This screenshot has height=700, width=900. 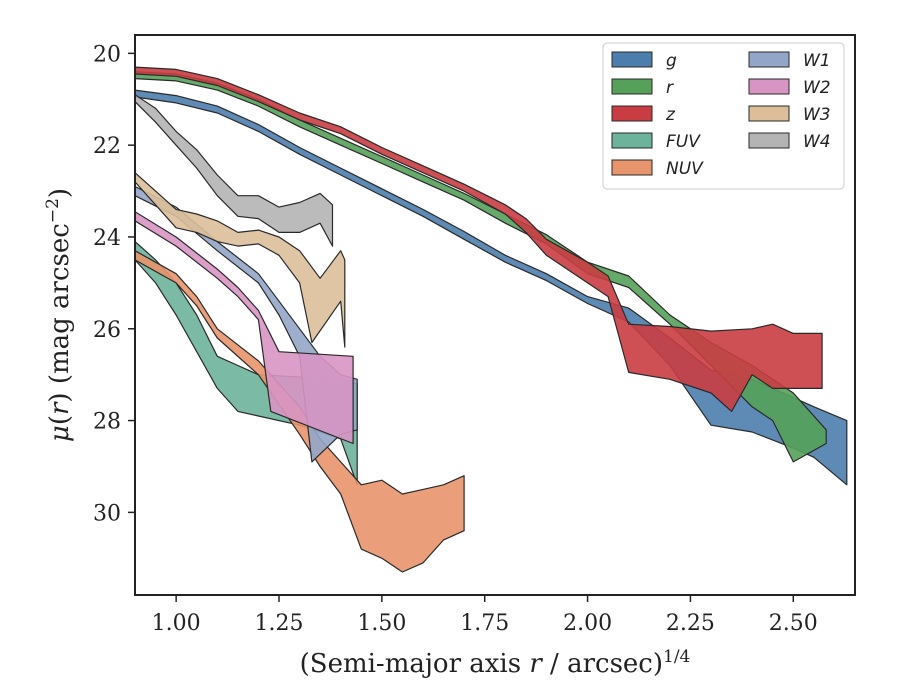 What do you see at coordinates (176, 623) in the screenshot?
I see `x-tick-label: 1.00` at bounding box center [176, 623].